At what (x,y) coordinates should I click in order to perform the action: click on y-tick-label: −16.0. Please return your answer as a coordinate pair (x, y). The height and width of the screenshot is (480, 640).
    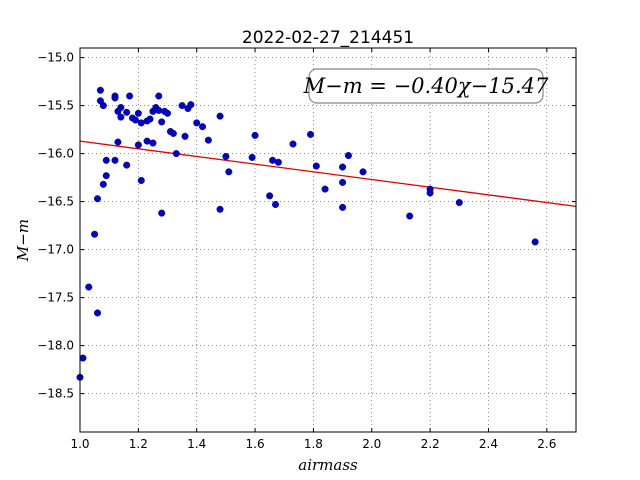
    Looking at the image, I should click on (55, 154).